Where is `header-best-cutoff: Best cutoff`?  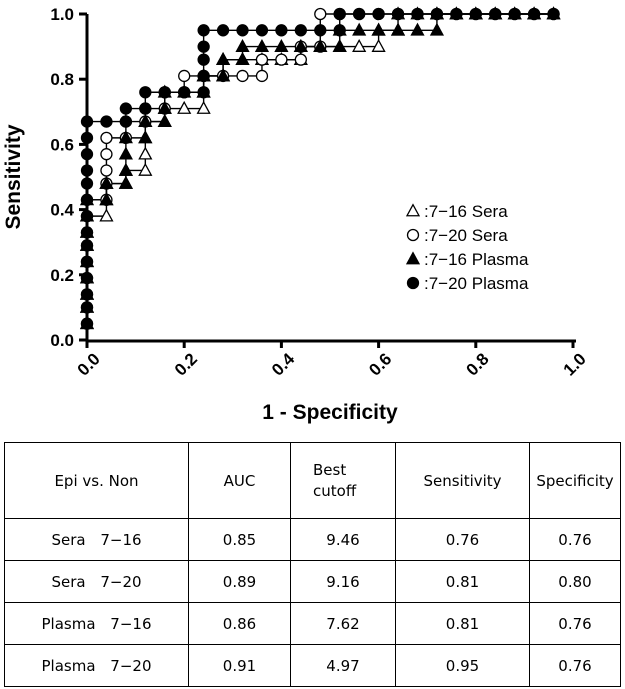
header-best-cutoff: Best cutoff is located at coordinates (343, 480).